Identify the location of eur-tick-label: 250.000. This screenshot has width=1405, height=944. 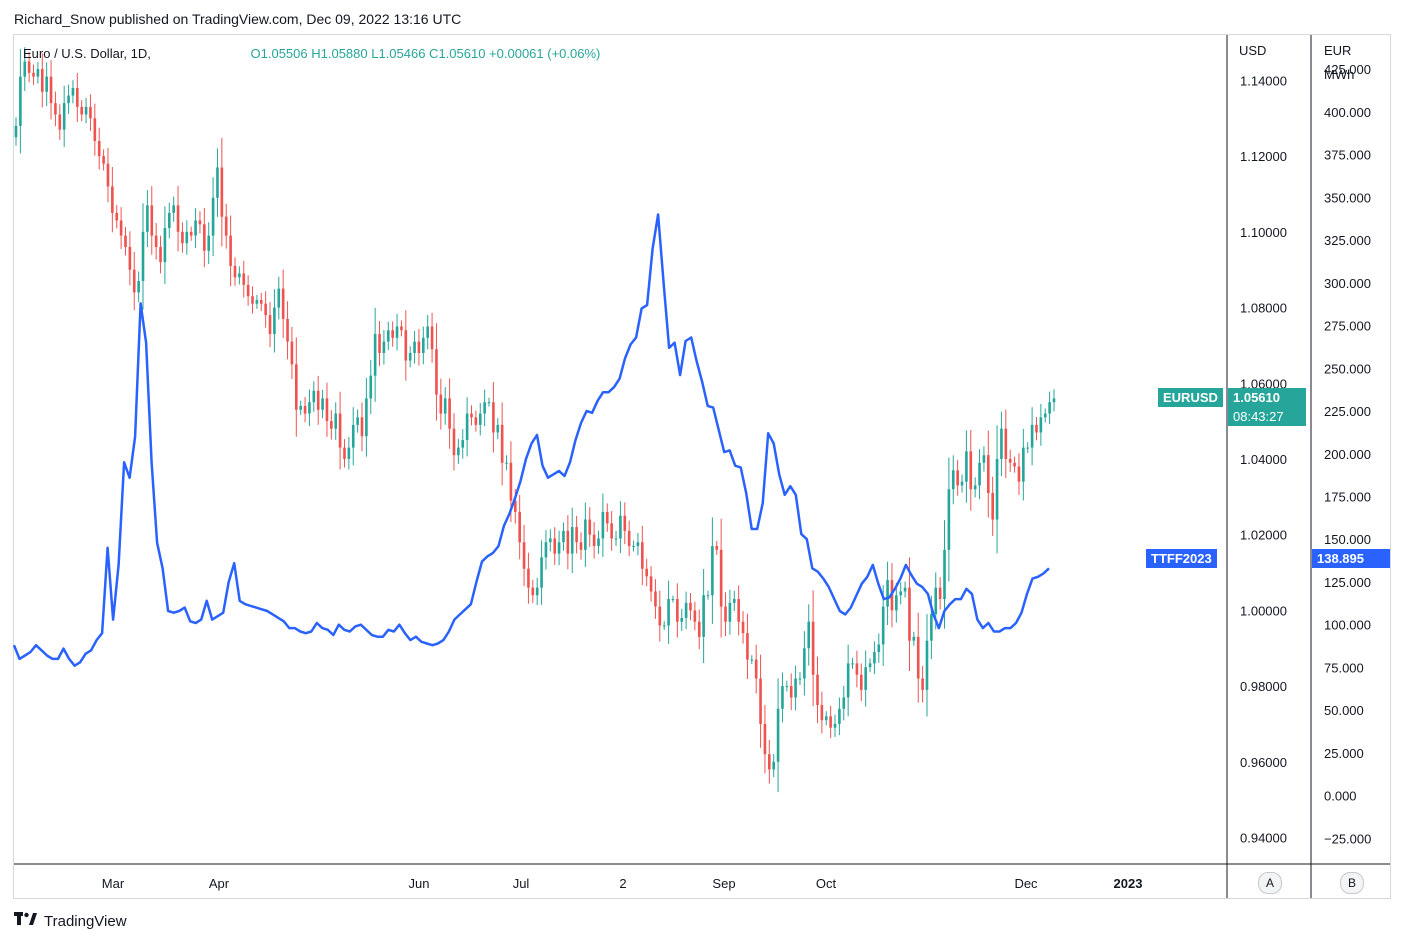
(1347, 368).